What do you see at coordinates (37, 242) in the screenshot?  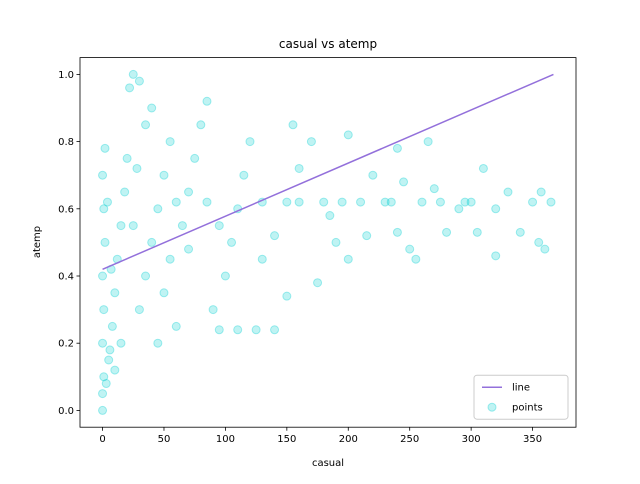 I see `y-axis-label: atemp` at bounding box center [37, 242].